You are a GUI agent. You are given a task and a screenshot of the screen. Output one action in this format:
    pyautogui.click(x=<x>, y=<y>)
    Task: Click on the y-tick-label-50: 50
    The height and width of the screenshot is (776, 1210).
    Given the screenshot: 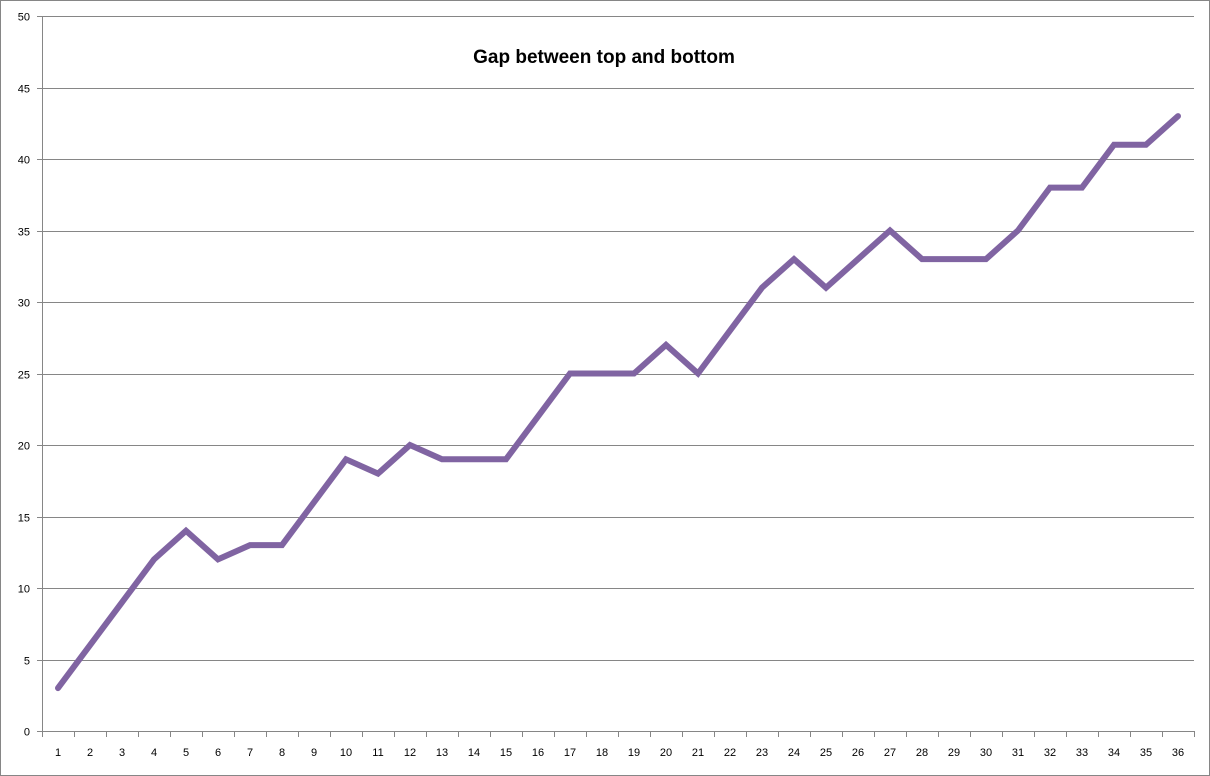 What is the action you would take?
    pyautogui.click(x=24, y=18)
    